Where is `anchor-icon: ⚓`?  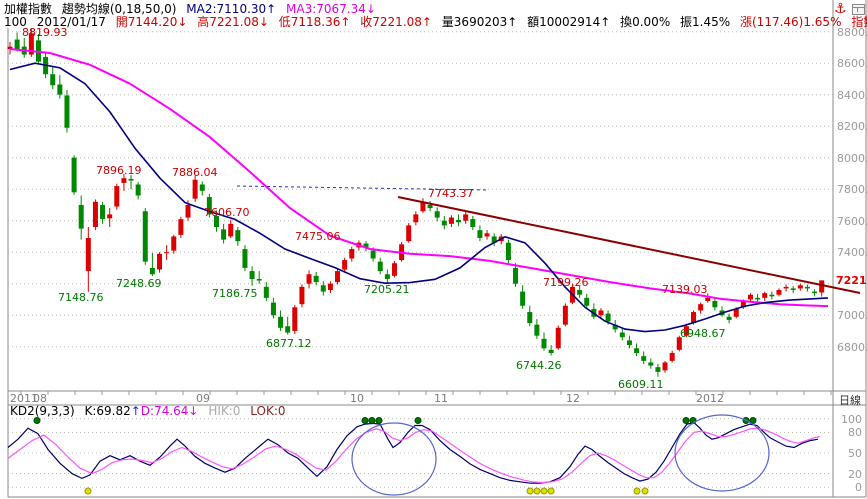
anchor-icon: ⚓ is located at coordinates (840, 9).